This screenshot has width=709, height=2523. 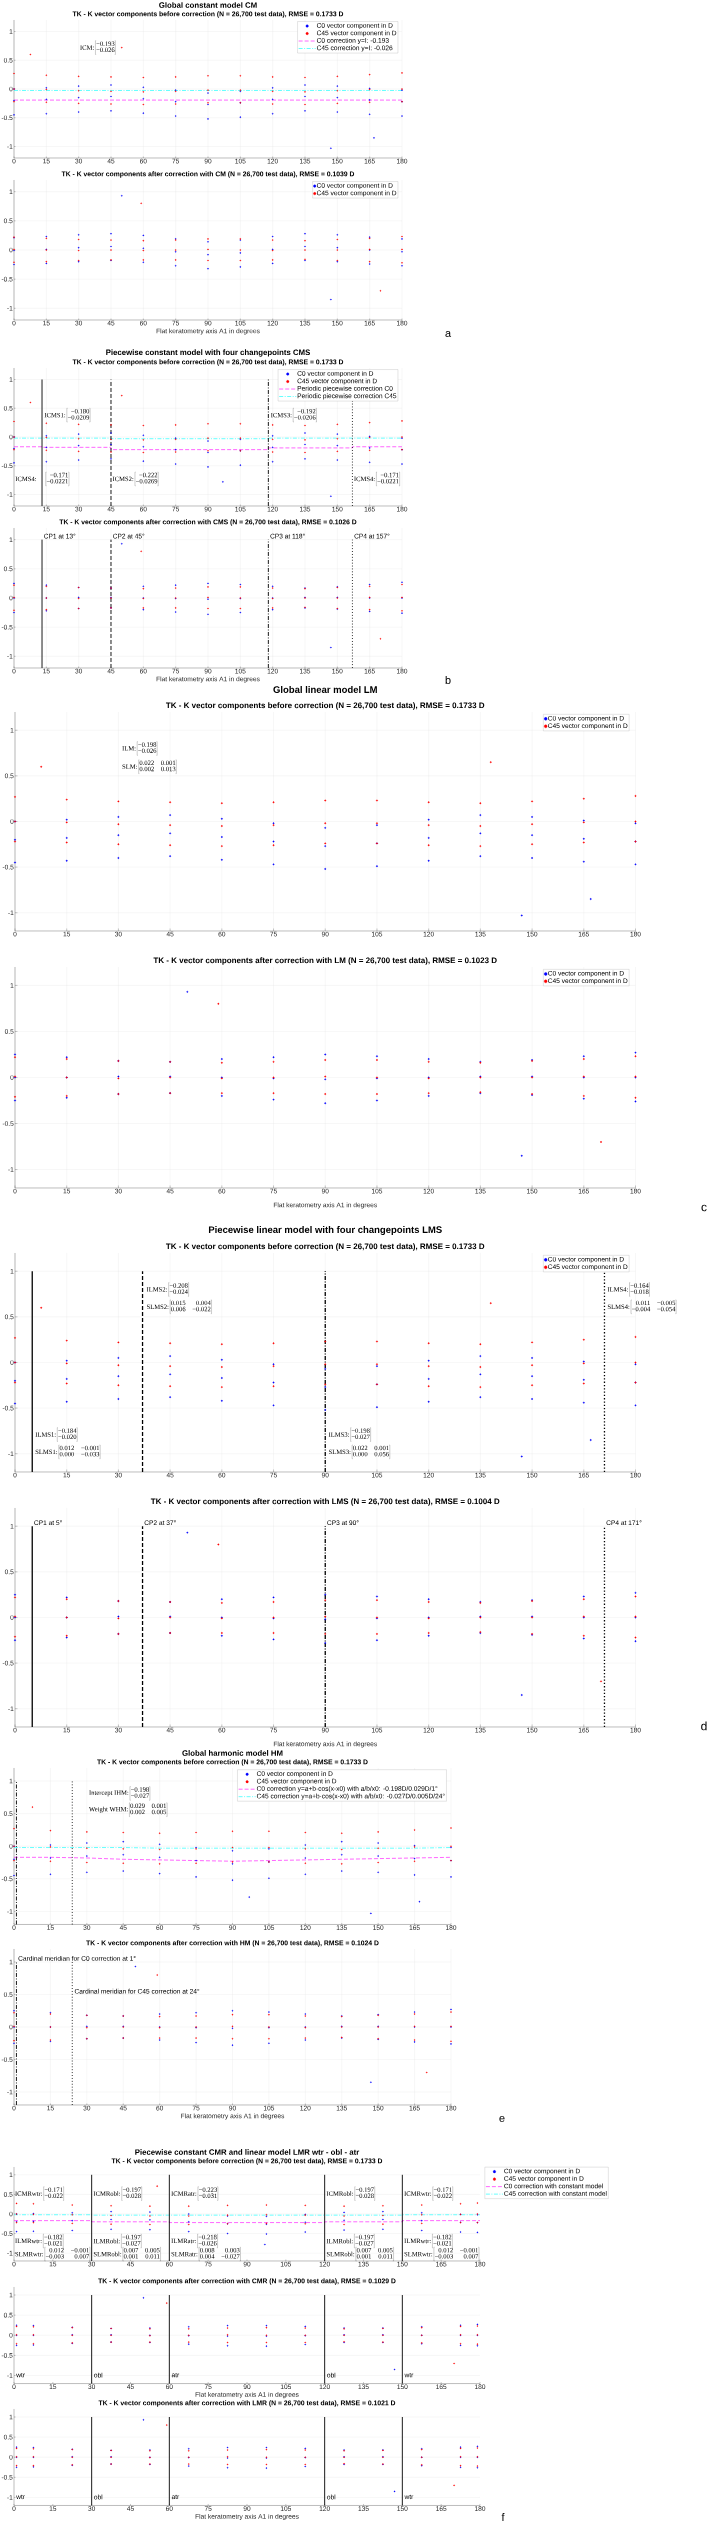 What do you see at coordinates (448, 680) in the screenshot?
I see `text: b` at bounding box center [448, 680].